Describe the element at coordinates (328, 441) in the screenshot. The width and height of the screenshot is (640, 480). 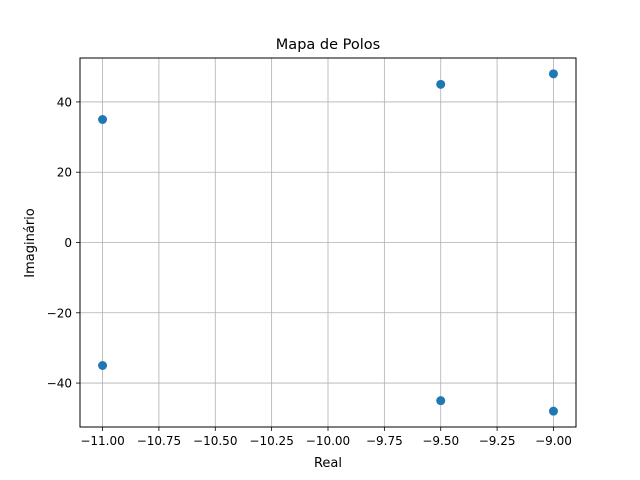
I see `x-tick-label: −10.00` at that location.